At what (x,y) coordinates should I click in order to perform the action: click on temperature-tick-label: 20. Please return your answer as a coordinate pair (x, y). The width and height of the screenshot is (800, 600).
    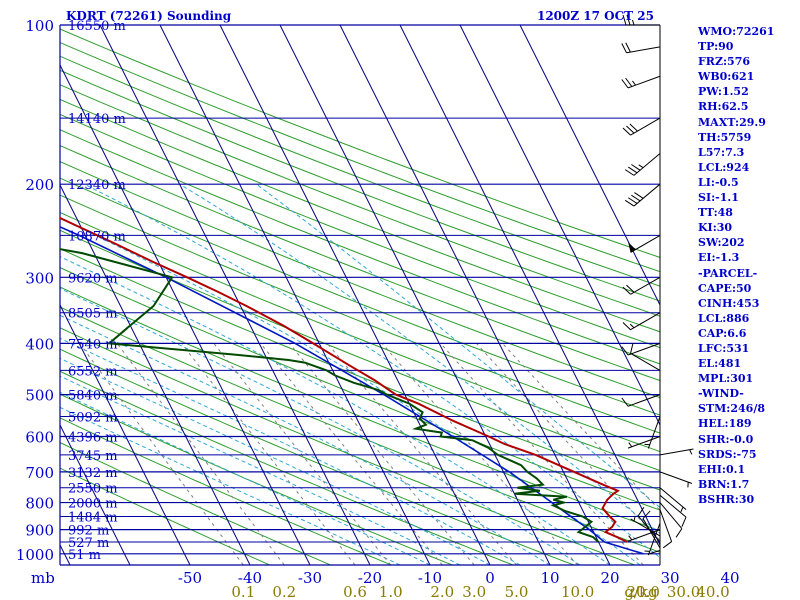
    Looking at the image, I should click on (609, 578).